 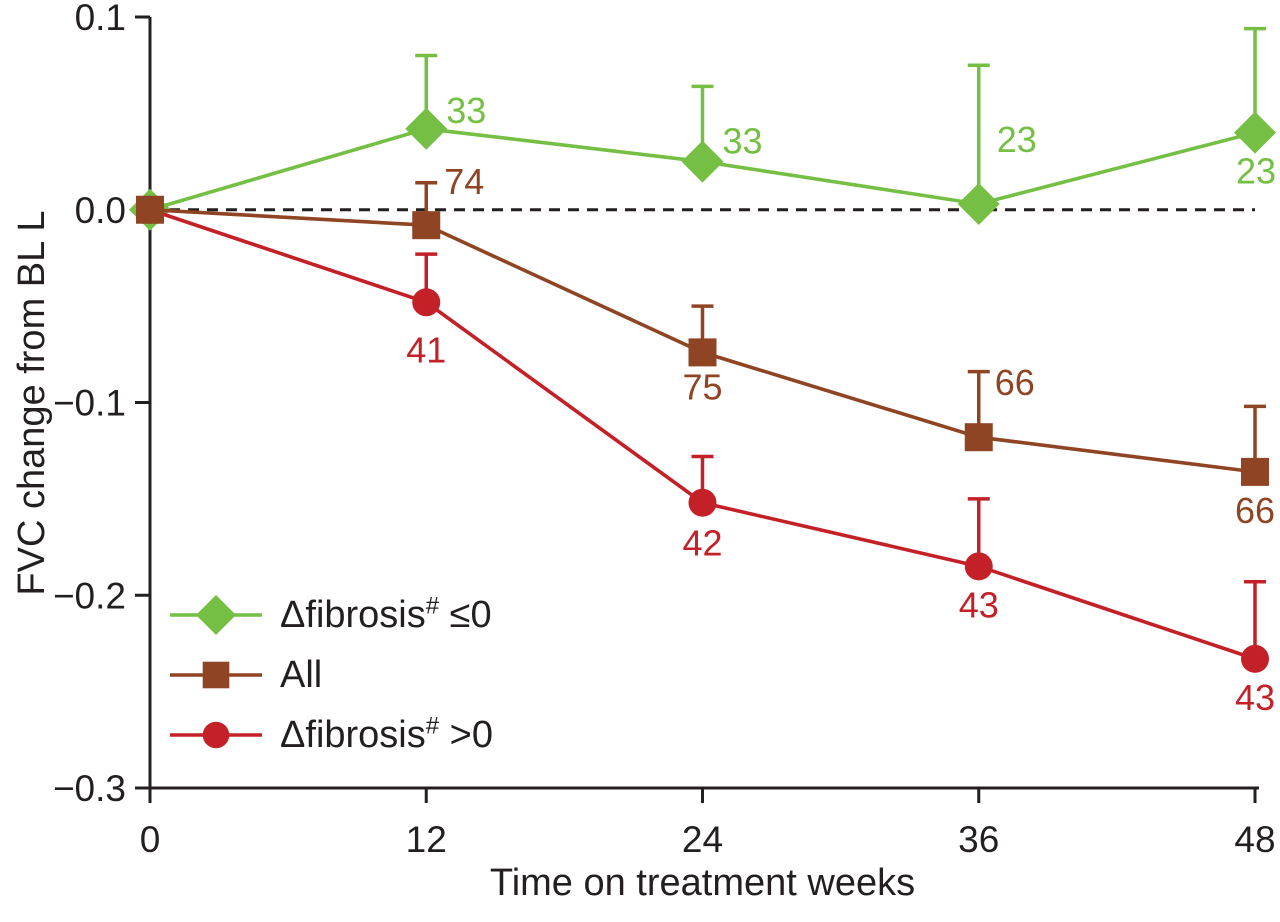 I want to click on legend-text: All, so click(x=301, y=674).